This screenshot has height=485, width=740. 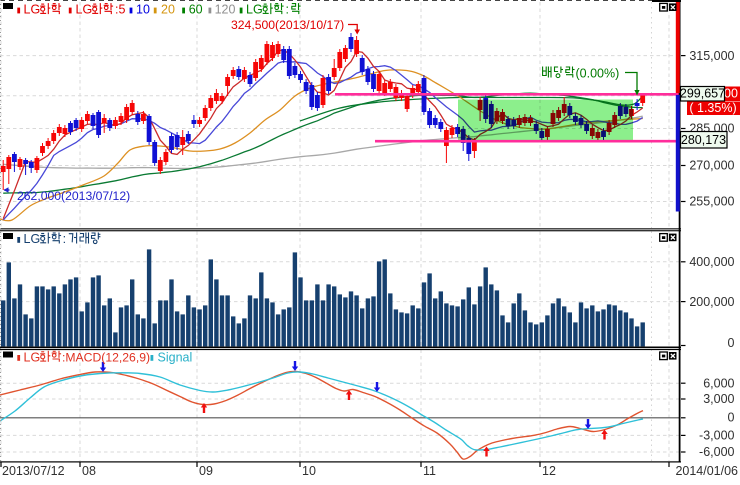 What do you see at coordinates (718, 383) in the screenshot?
I see `svg-text: 6,000` at bounding box center [718, 383].